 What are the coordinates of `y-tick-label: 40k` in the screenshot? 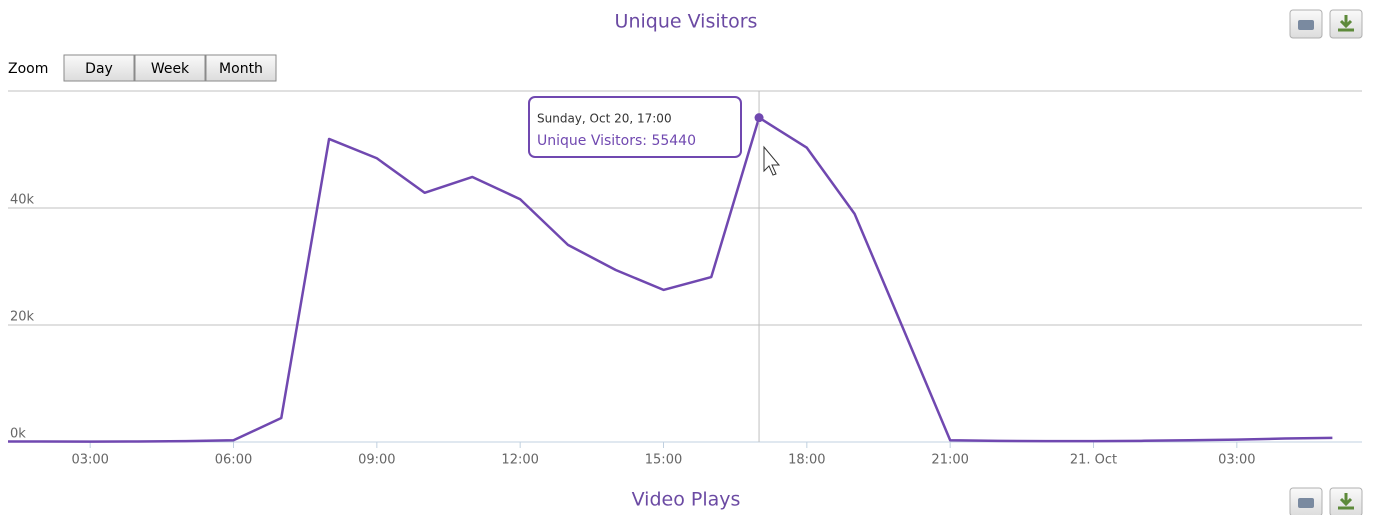 It's located at (22, 200).